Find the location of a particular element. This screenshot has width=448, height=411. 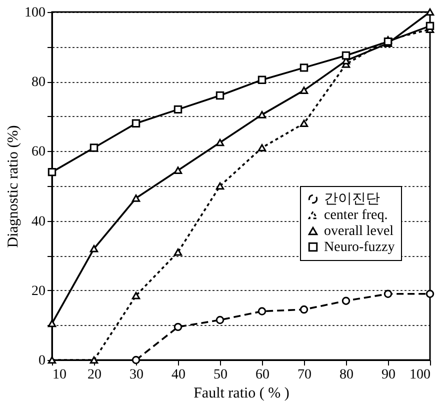

y-tick-label: 80 is located at coordinates (39, 82).